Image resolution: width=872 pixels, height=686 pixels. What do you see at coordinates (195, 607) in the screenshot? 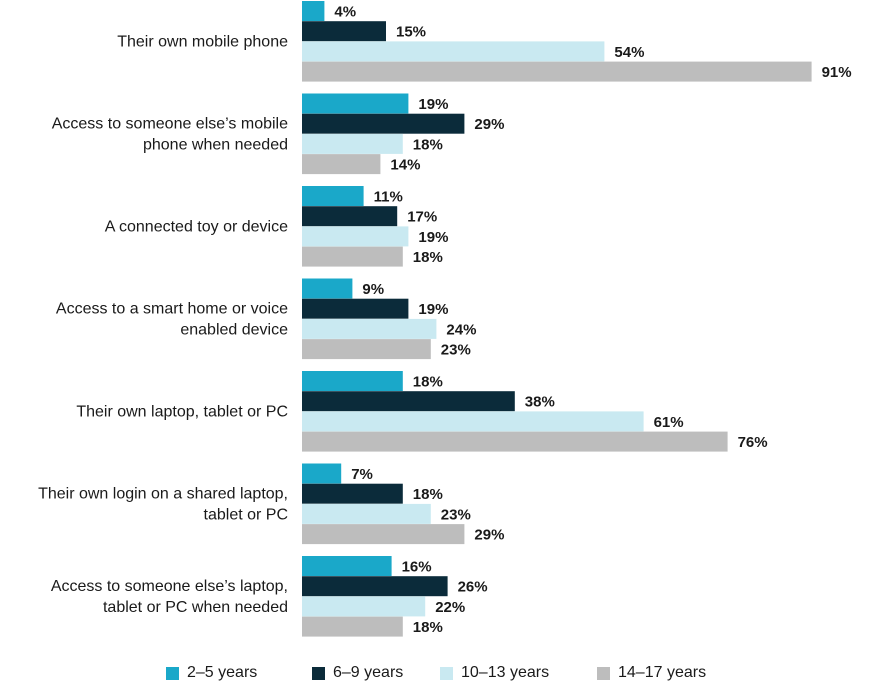
I see `category-label: tablet or PC when needed` at bounding box center [195, 607].